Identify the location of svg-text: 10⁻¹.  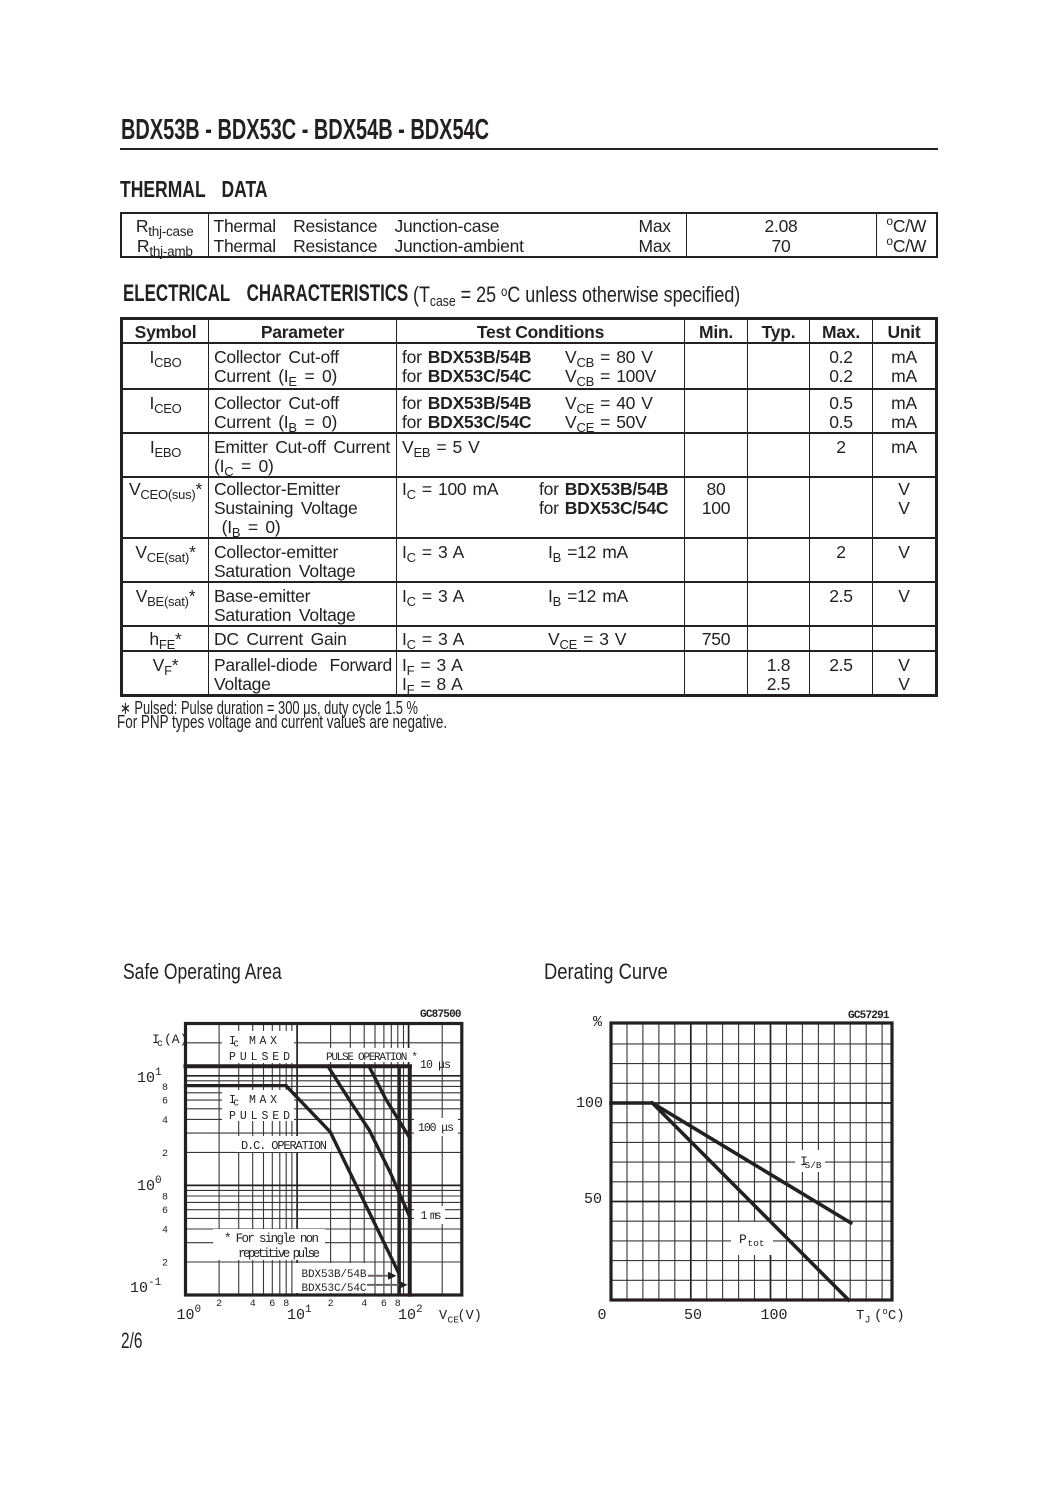
(146, 1287).